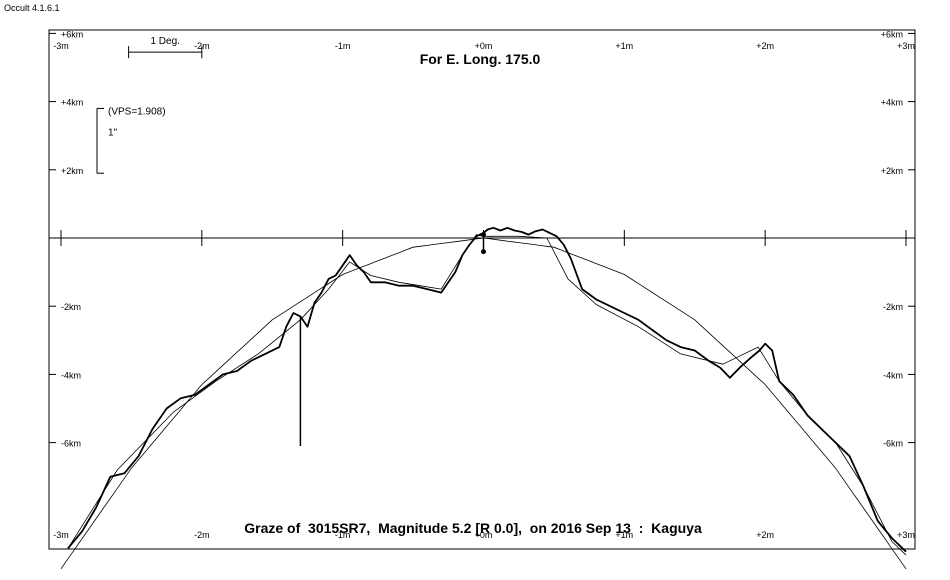  What do you see at coordinates (892, 103) in the screenshot?
I see `y-tick-label-right: +4km` at bounding box center [892, 103].